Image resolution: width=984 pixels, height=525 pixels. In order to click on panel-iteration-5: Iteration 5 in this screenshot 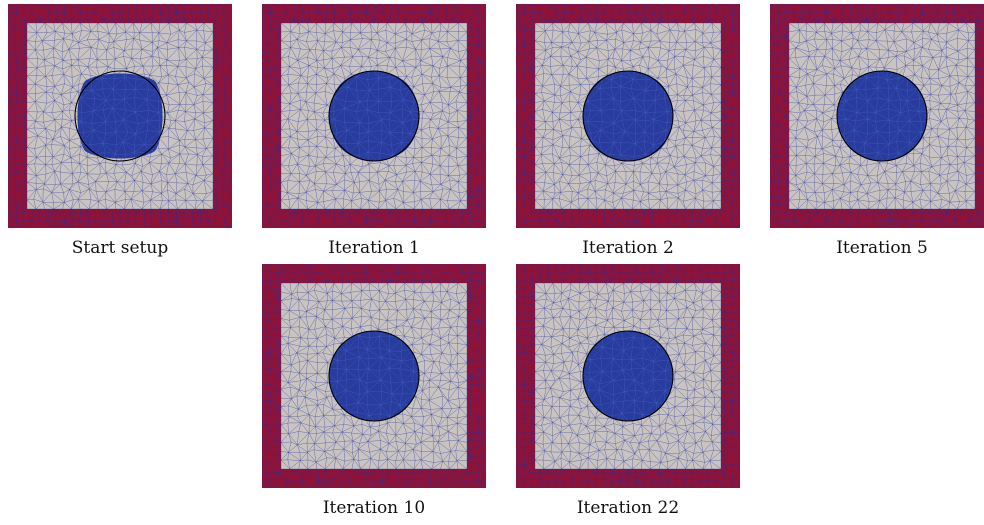, I will do `click(877, 131)`.